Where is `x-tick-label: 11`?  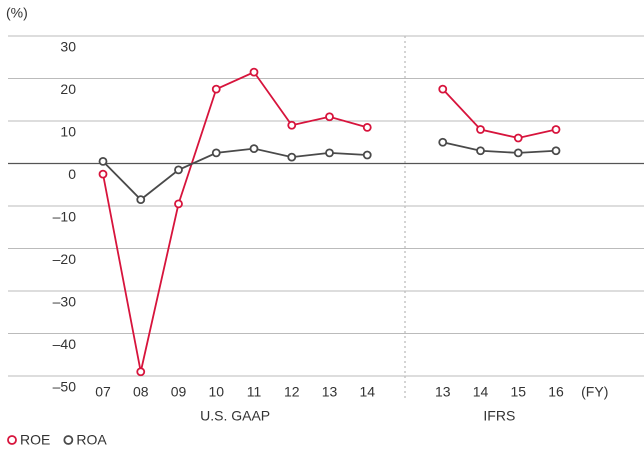 x-tick-label: 11 is located at coordinates (254, 392).